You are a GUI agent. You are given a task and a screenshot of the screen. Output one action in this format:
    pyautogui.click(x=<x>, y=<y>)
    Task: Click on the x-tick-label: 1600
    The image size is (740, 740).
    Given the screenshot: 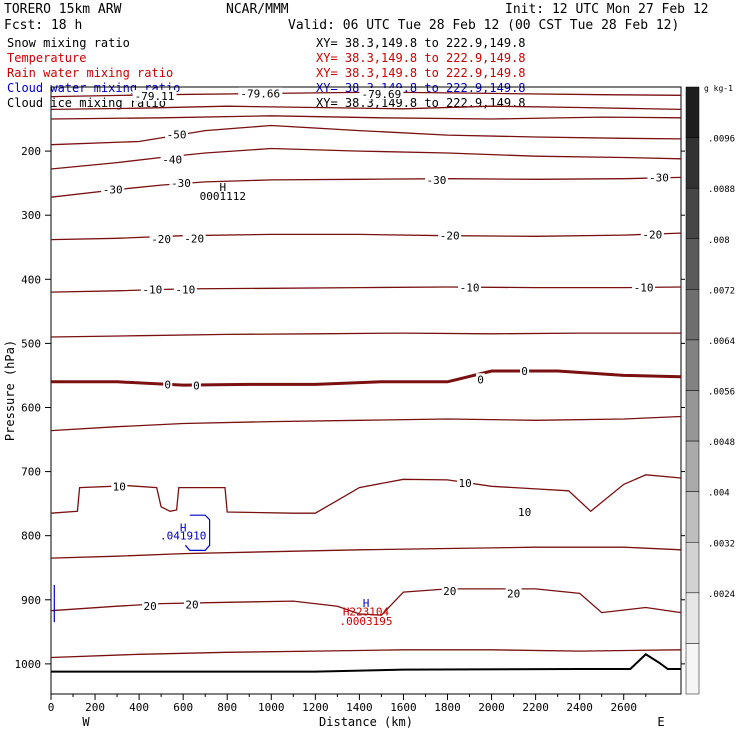 What is the action you would take?
    pyautogui.click(x=403, y=707)
    